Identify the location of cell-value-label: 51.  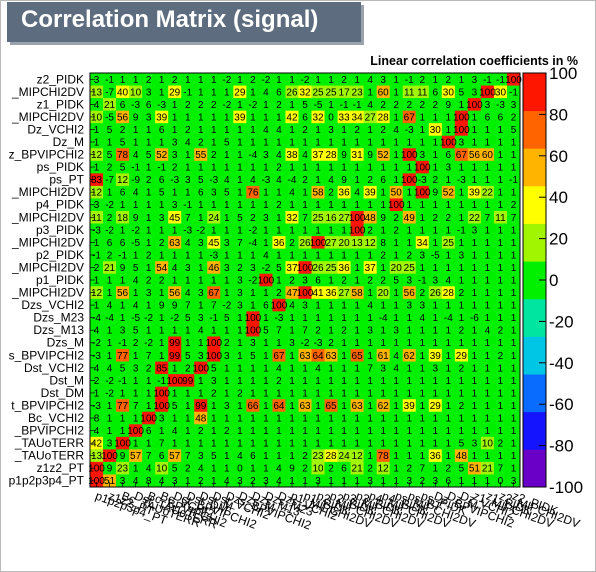
(475, 469).